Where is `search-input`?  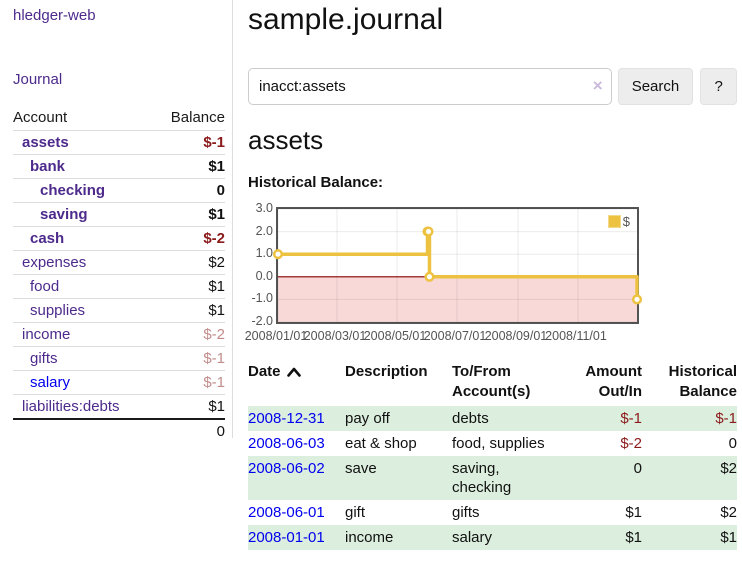
search-input is located at coordinates (430, 86).